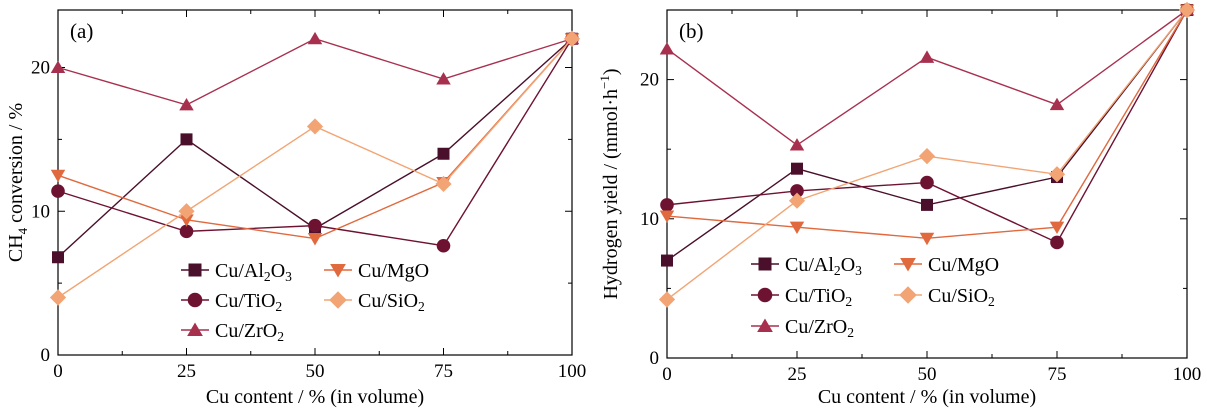 The height and width of the screenshot is (412, 1207). I want to click on y-axis-label-text: Hydrogen yield / (mmol·h, so click(611, 194).